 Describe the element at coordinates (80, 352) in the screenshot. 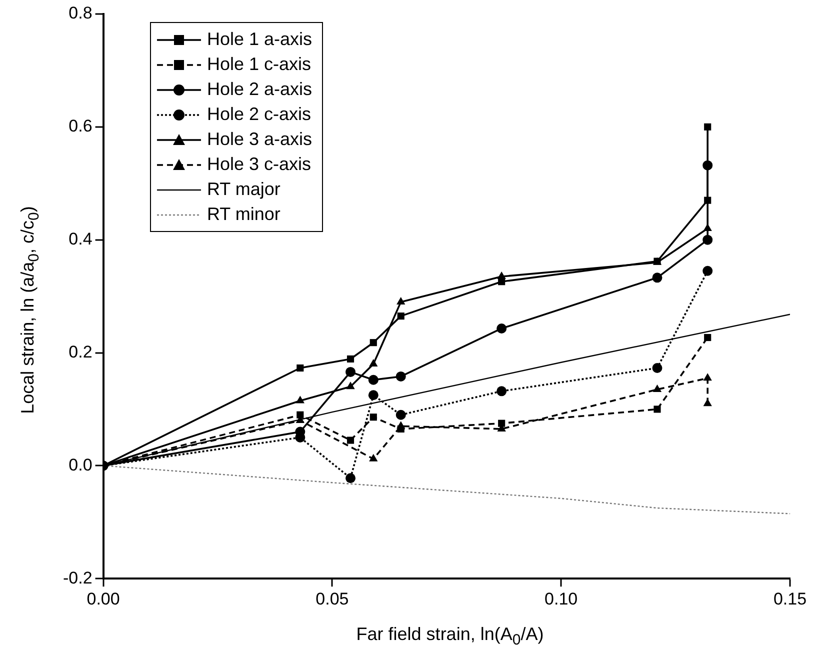

I see `y-tick-label: 0.2` at that location.